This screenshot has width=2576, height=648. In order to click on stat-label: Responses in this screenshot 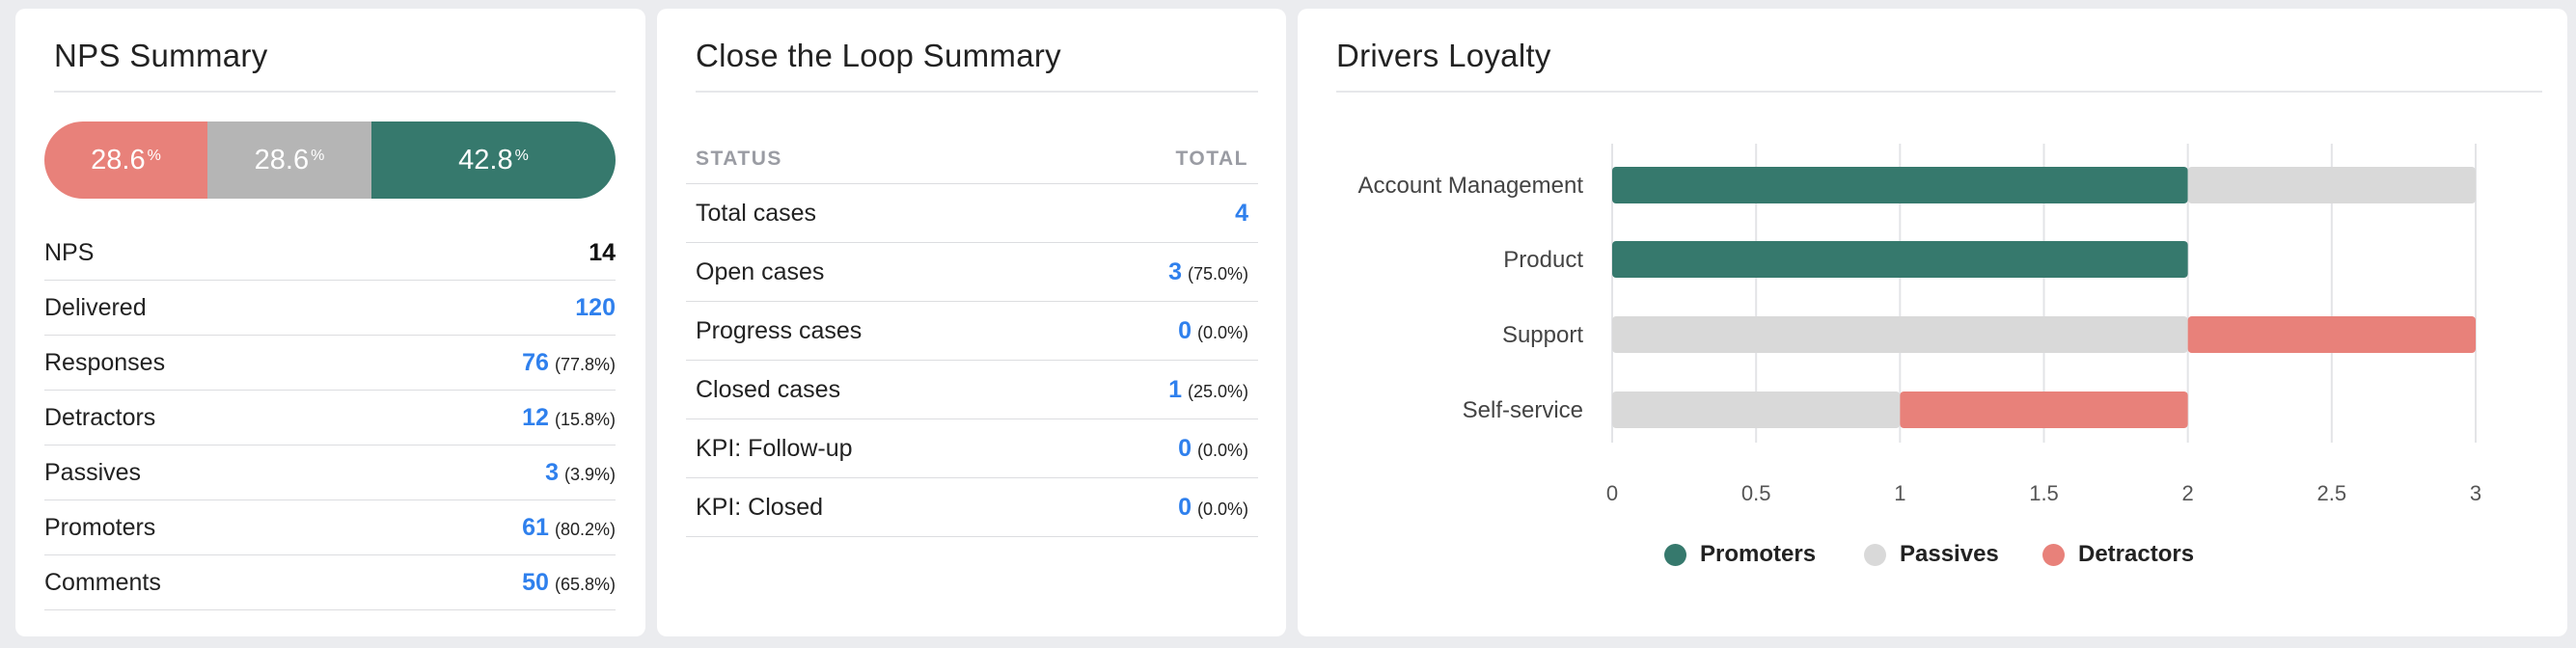, I will do `click(105, 362)`.